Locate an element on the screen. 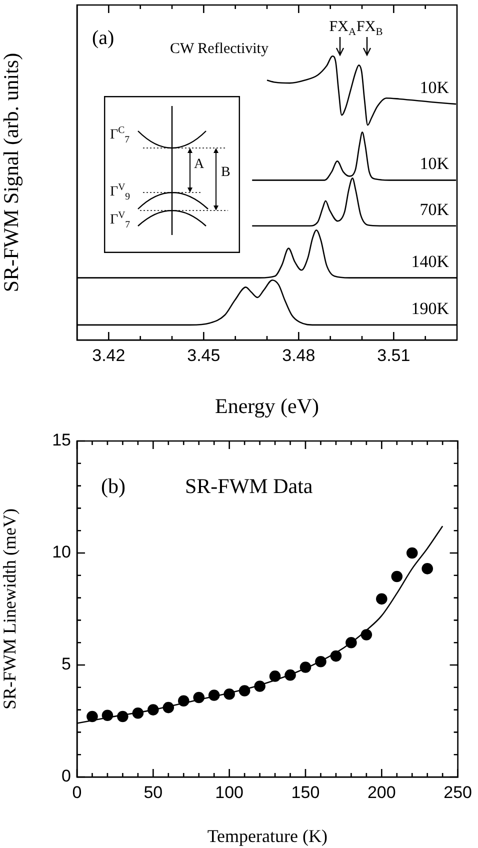 The height and width of the screenshot is (848, 478). x-tick-label: 200 is located at coordinates (381, 792).